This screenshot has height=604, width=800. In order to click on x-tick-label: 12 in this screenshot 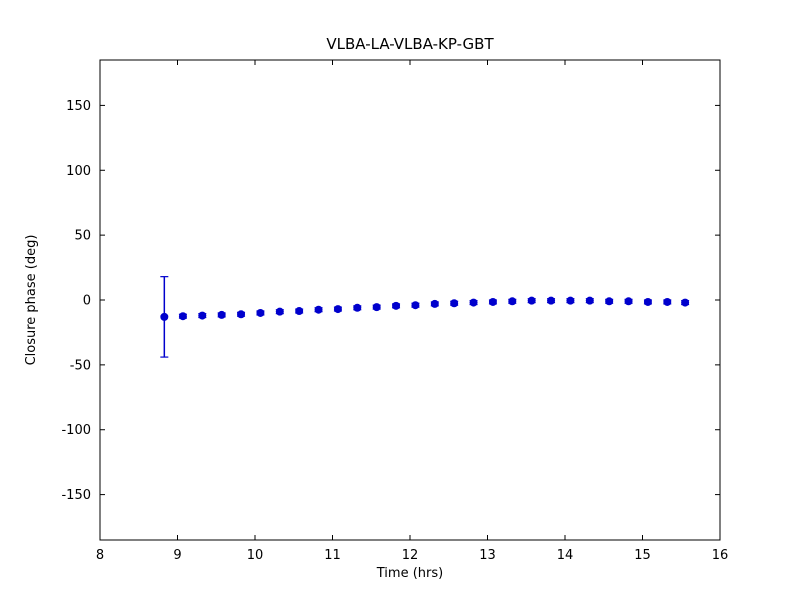, I will do `click(410, 555)`.